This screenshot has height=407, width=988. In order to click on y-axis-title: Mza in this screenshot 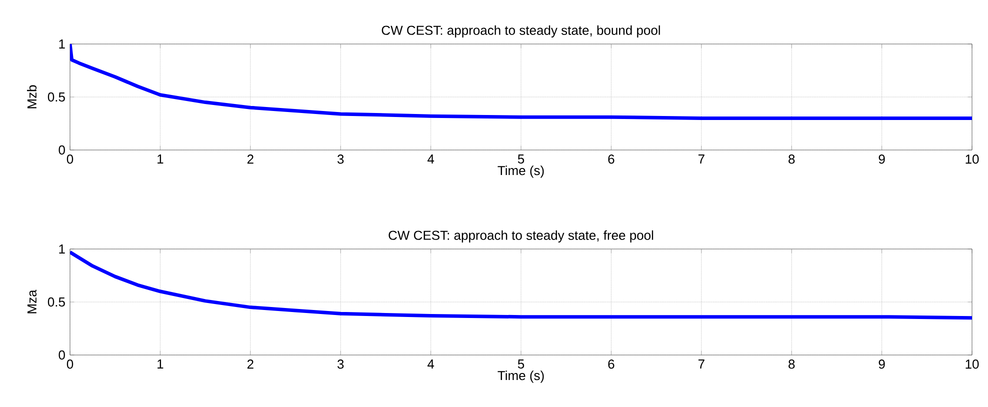, I will do `click(32, 302)`.